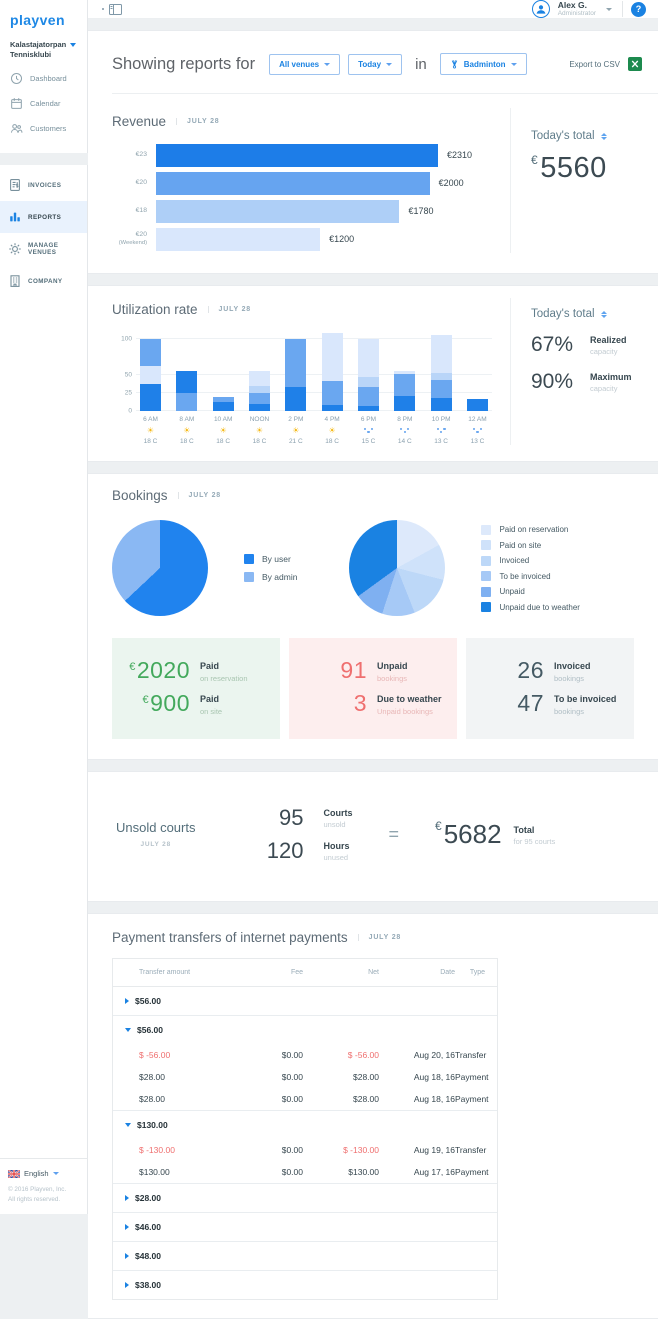  I want to click on divider, so click(622, 9).